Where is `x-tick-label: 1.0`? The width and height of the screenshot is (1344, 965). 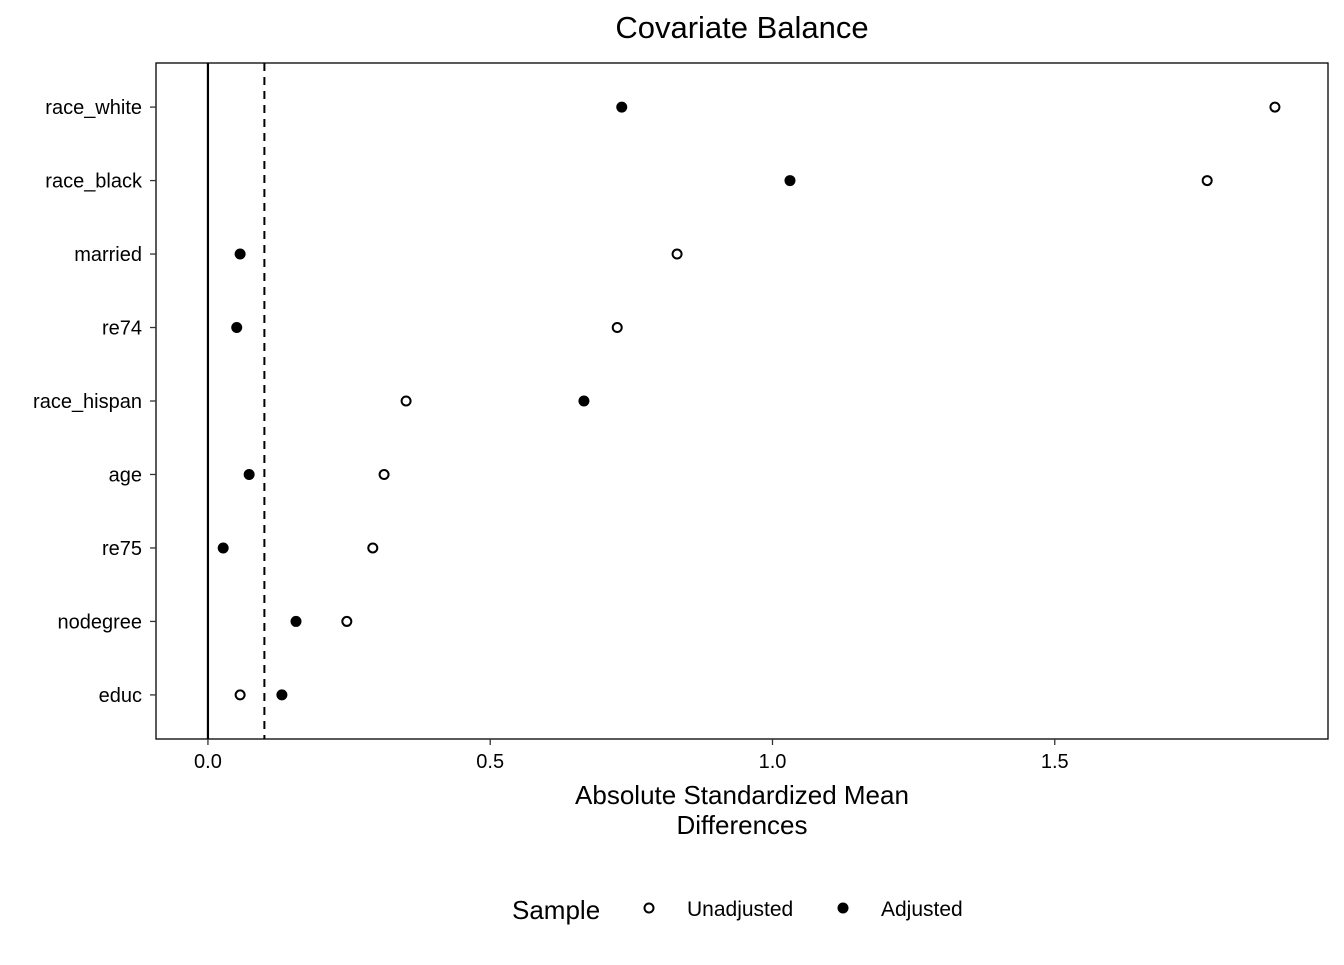
x-tick-label: 1.0 is located at coordinates (773, 762).